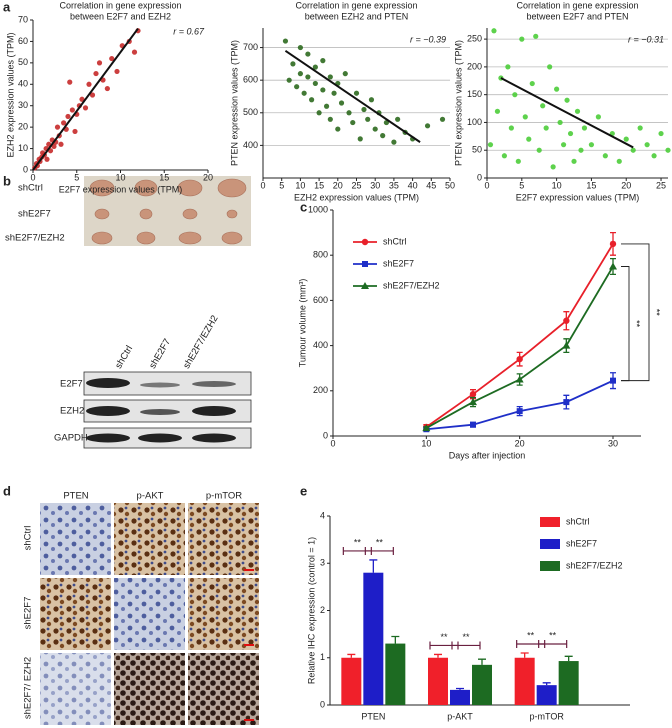  Describe the element at coordinates (322, 515) in the screenshot. I see `y-tick-label: 4` at that location.